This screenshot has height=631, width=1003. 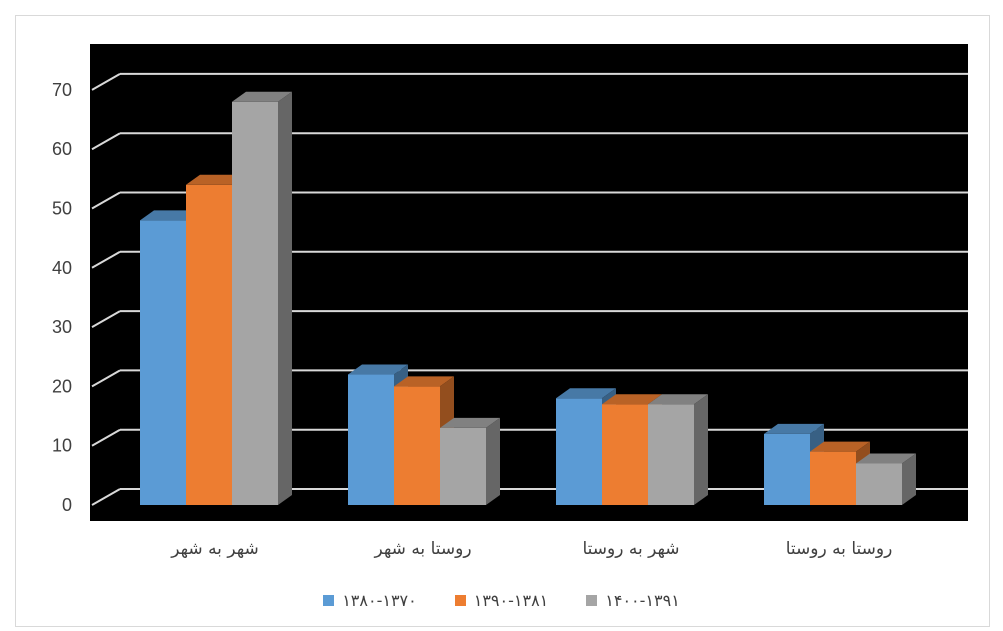 What do you see at coordinates (67, 505) in the screenshot?
I see `y-tick-label: 0` at bounding box center [67, 505].